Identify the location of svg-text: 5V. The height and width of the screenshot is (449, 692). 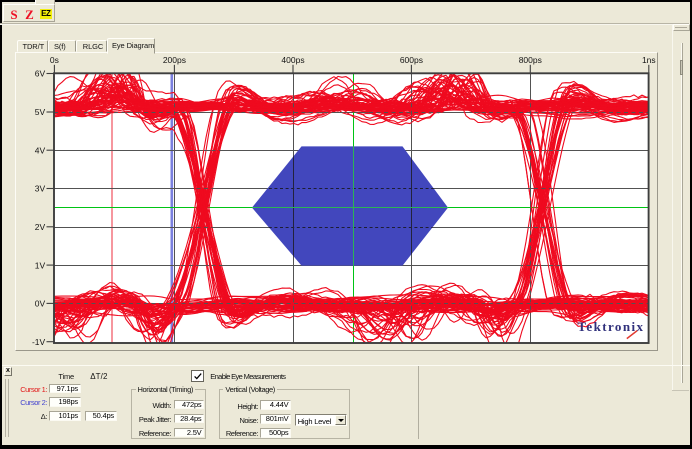
(40, 112).